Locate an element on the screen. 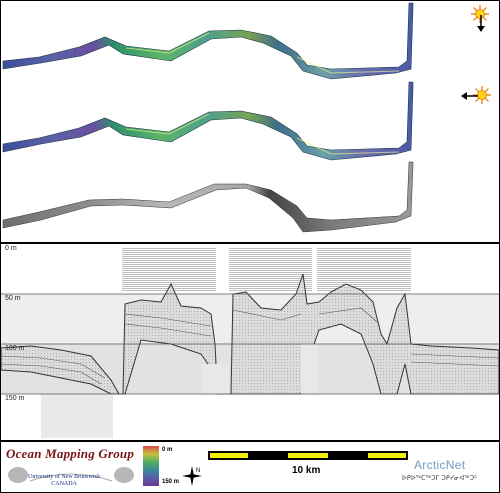 This screenshot has height=493, width=500. depth-colorbar is located at coordinates (151, 466).